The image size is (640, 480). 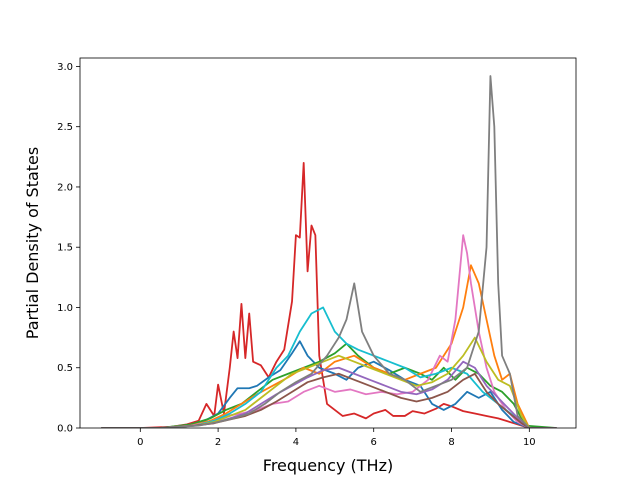 What do you see at coordinates (65, 187) in the screenshot?
I see `y-tick-label: 2.0` at bounding box center [65, 187].